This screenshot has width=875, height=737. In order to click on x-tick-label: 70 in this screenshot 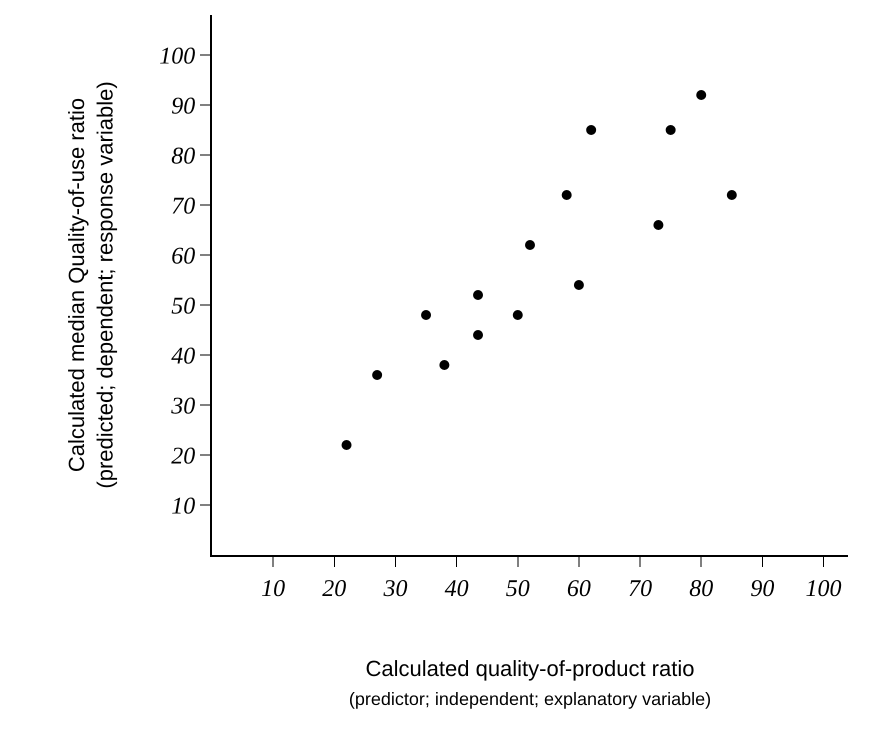, I will do `click(640, 589)`.